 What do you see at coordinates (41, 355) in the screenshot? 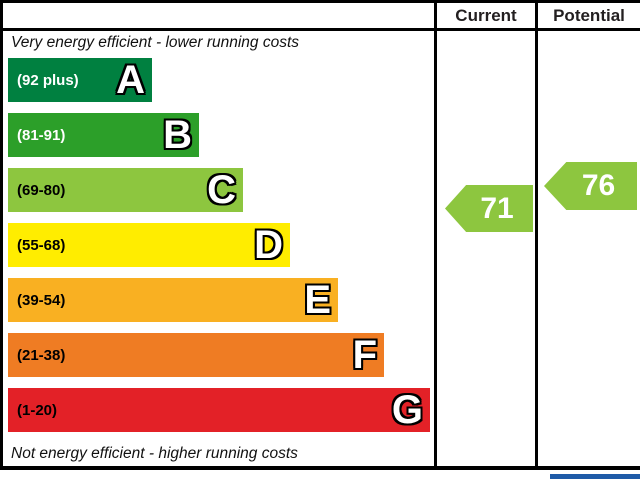
I see `band-f-range: (21-38)` at bounding box center [41, 355].